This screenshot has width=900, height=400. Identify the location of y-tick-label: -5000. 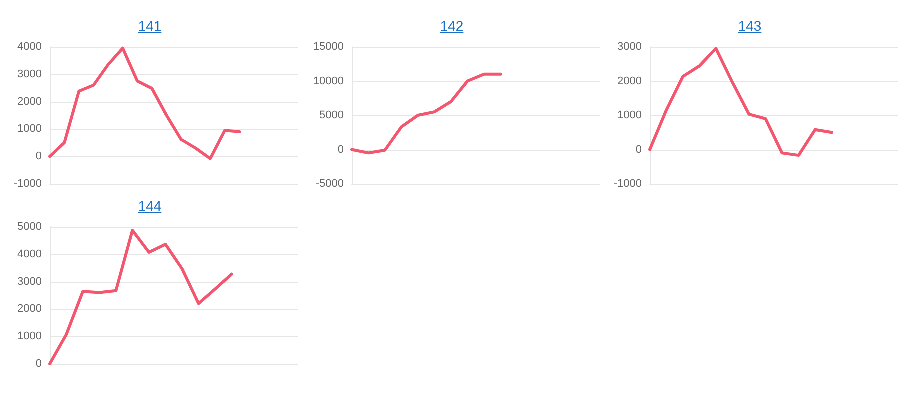
(330, 184).